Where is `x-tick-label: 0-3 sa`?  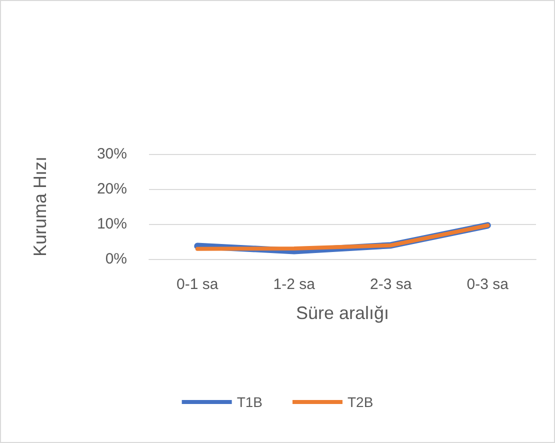 x-tick-label: 0-3 sa is located at coordinates (488, 284).